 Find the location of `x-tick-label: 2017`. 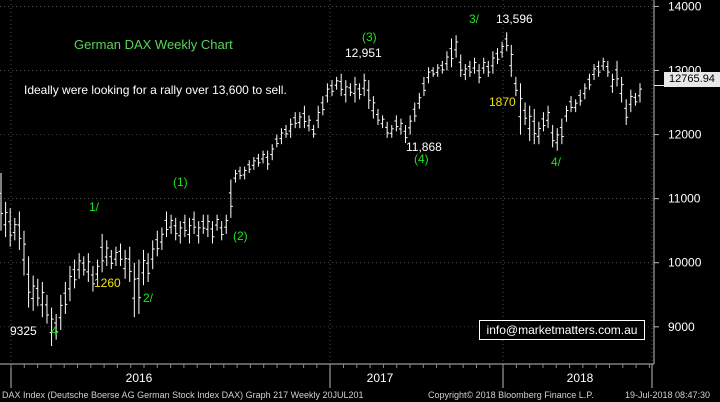

x-tick-label: 2017 is located at coordinates (380, 378).